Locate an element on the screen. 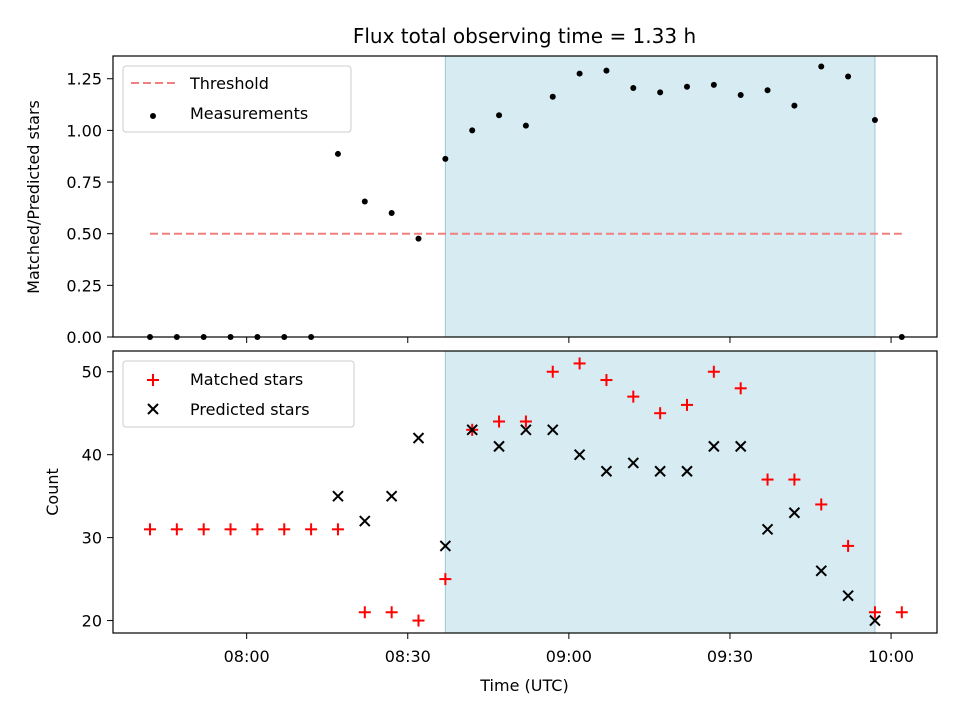 The width and height of the screenshot is (960, 720). top-ytick-label: 1.25 is located at coordinates (84, 79).